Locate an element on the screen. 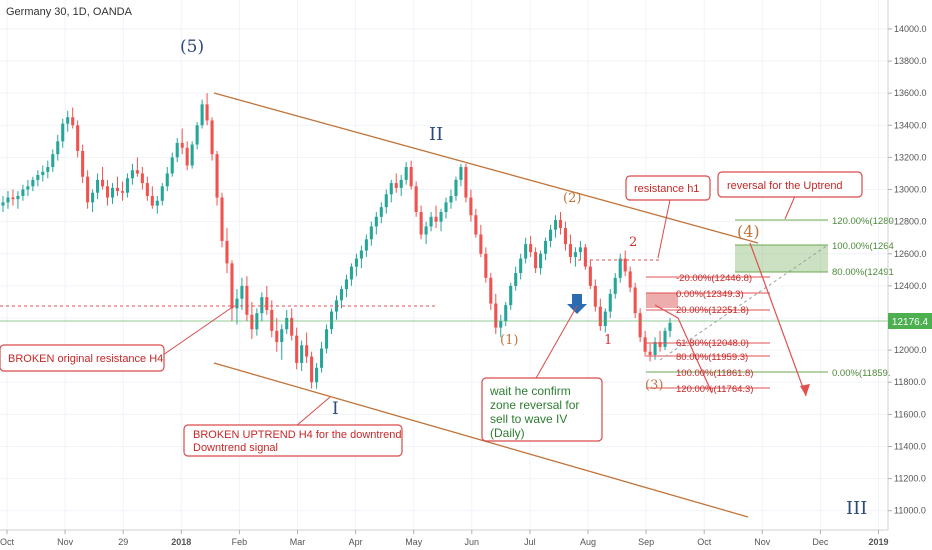 The height and width of the screenshot is (550, 932). current-price-text: 12176.4 is located at coordinates (910, 322).